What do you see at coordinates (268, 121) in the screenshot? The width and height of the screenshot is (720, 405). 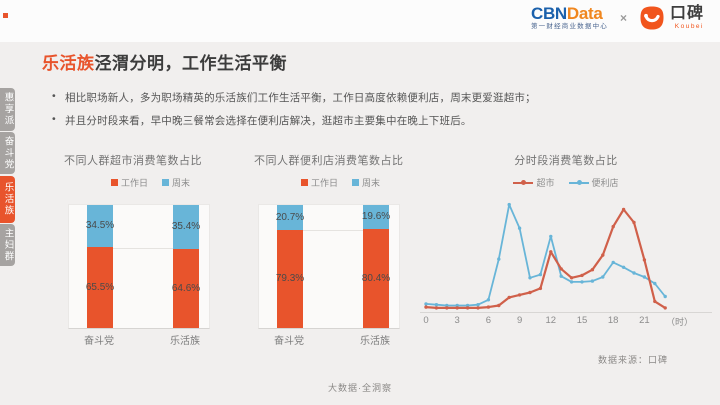 I see `bullet-text: 并且分时段来看，早中晚三餐常会选择在便利店解决，逛超市主要集中在晚上下班后。` at bounding box center [268, 121].